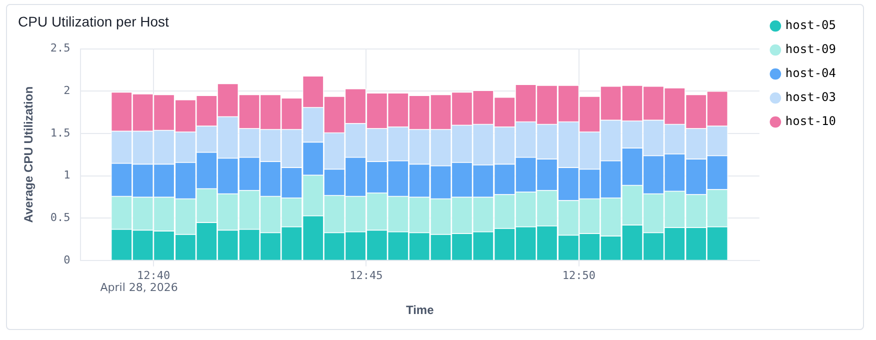 The height and width of the screenshot is (340, 876). What do you see at coordinates (810, 25) in the screenshot?
I see `legend-label: host-05` at bounding box center [810, 25].